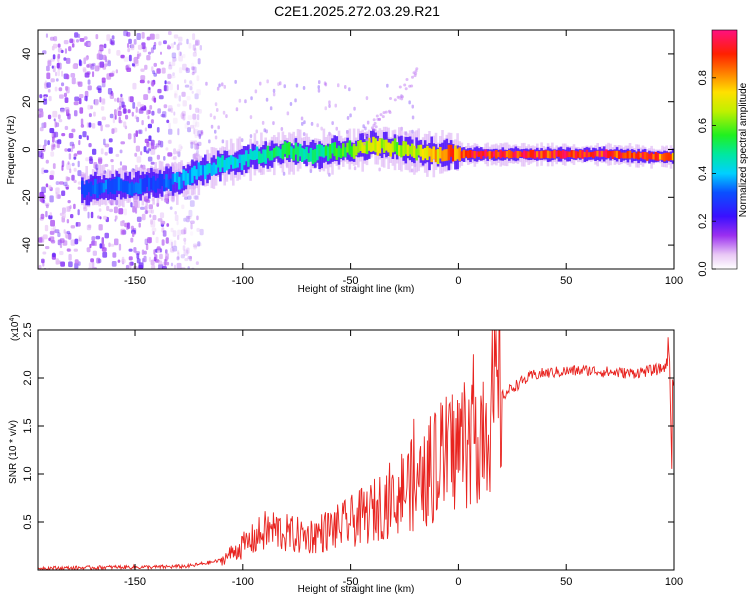 This screenshot has height=600, width=750. I want to click on x-tick-label: -50, so click(351, 582).